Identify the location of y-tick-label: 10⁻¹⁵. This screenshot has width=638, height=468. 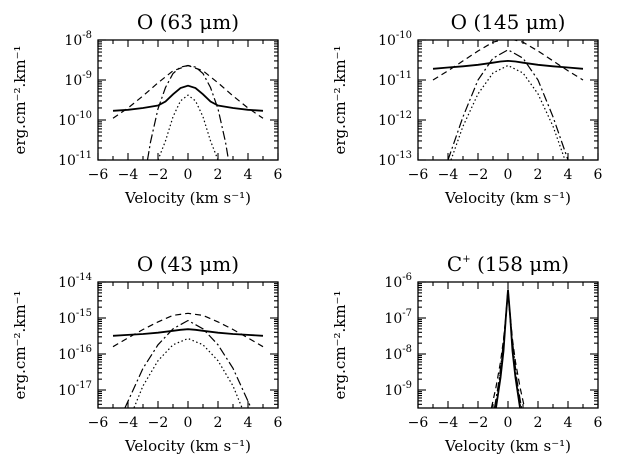
(75, 317).